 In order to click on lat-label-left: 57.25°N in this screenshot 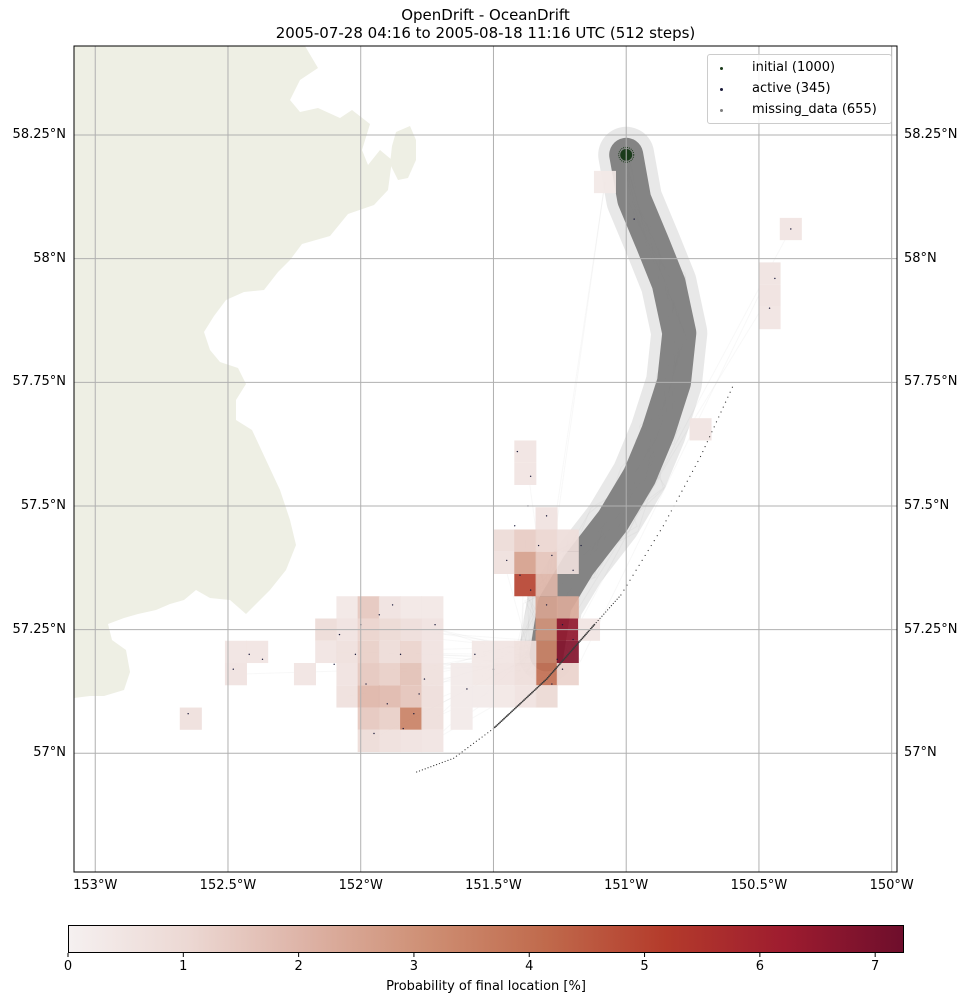, I will do `click(39, 629)`.